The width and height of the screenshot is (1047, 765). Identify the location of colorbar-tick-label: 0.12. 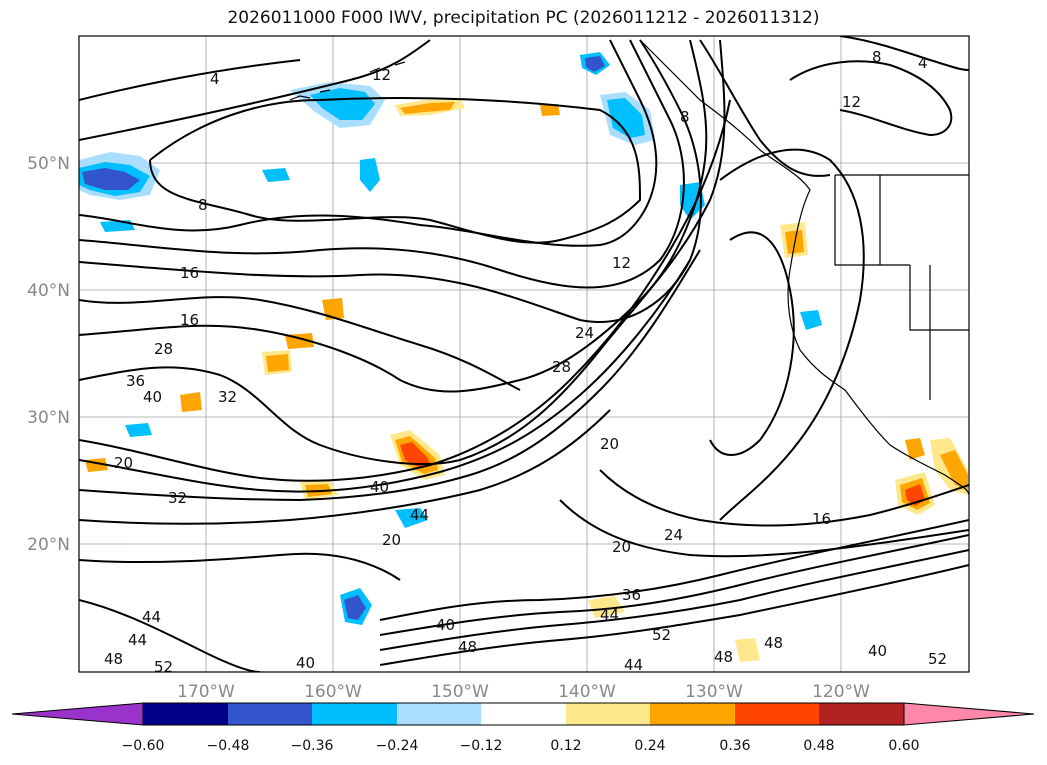
(565, 746).